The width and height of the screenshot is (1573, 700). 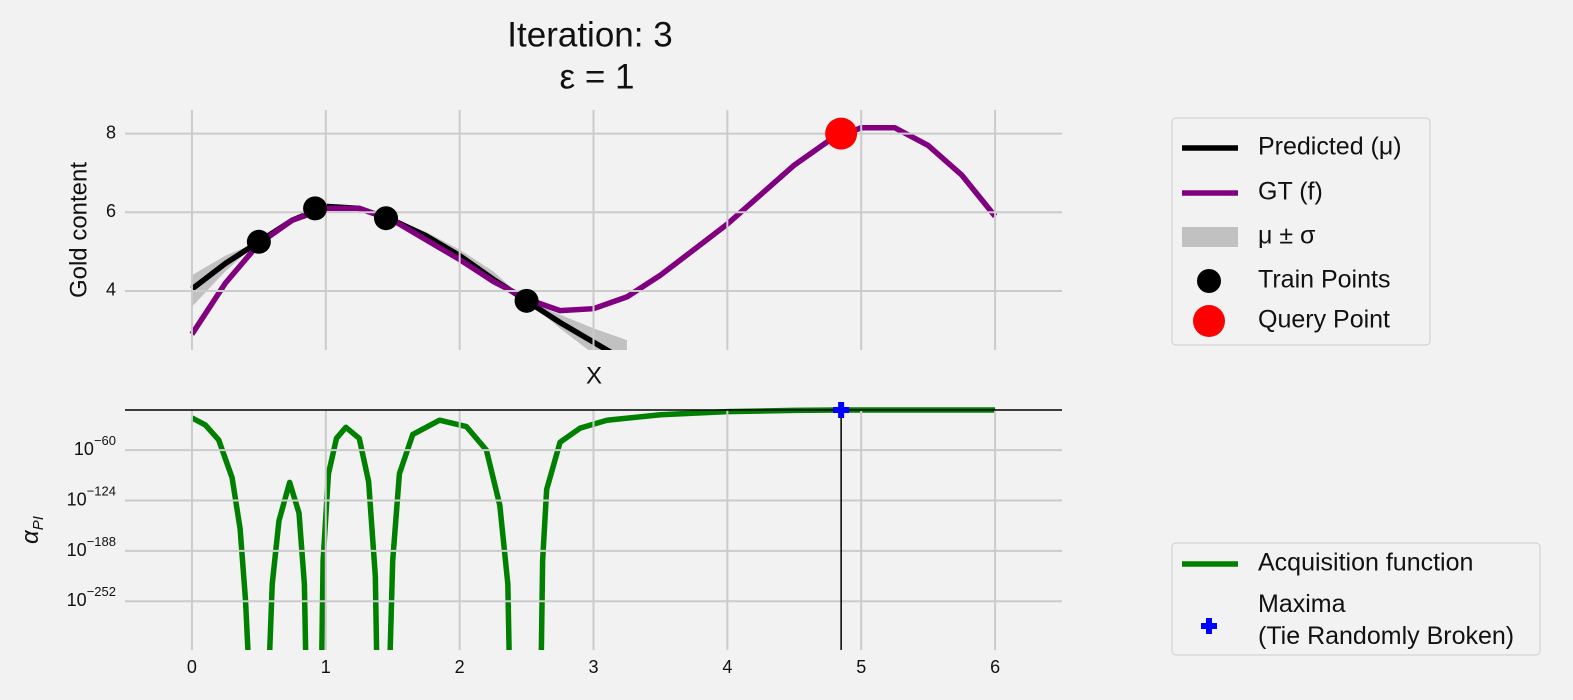 I want to click on x-axis-label: X, so click(x=594, y=375).